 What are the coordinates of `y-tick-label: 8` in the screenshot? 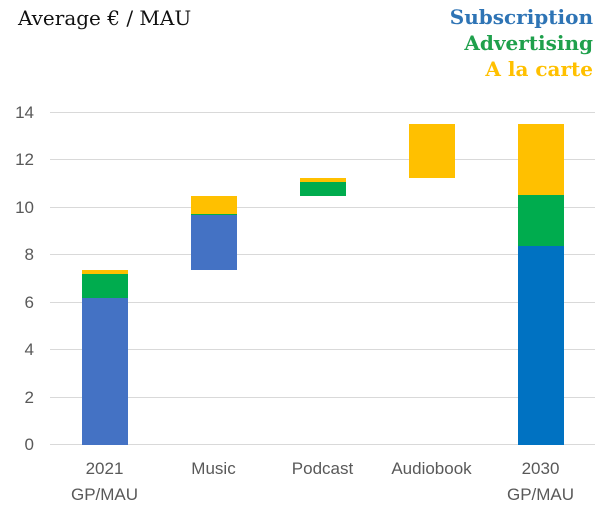 It's located at (29, 255).